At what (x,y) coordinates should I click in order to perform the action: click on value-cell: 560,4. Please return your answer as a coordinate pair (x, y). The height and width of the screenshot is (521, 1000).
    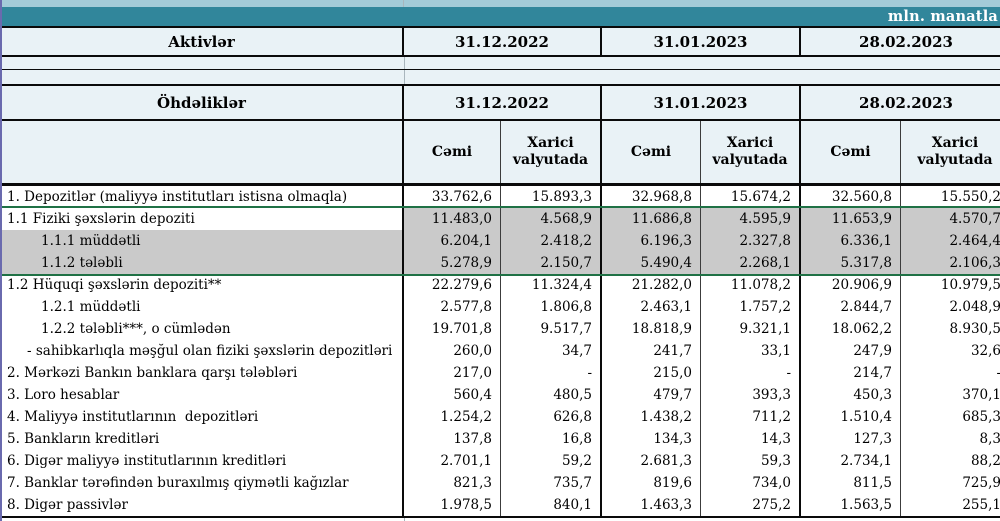
    Looking at the image, I should click on (452, 395).